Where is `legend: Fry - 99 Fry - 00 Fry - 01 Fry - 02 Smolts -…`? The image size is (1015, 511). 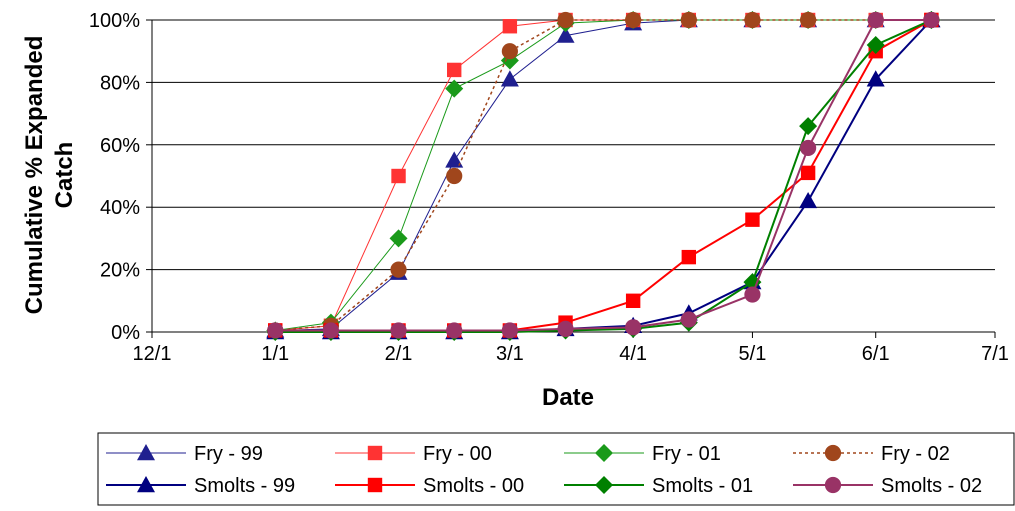 legend: Fry - 99 Fry - 00 Fry - 01 Fry - 02 Smolts -… is located at coordinates (556, 469).